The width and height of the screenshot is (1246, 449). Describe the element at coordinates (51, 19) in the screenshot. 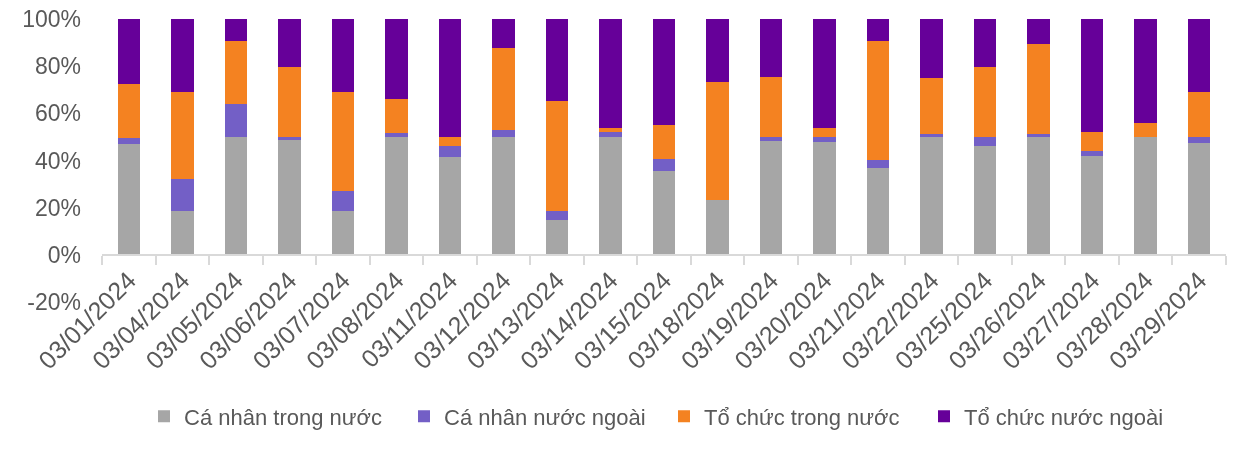

I see `y-tick-label: 100%` at that location.